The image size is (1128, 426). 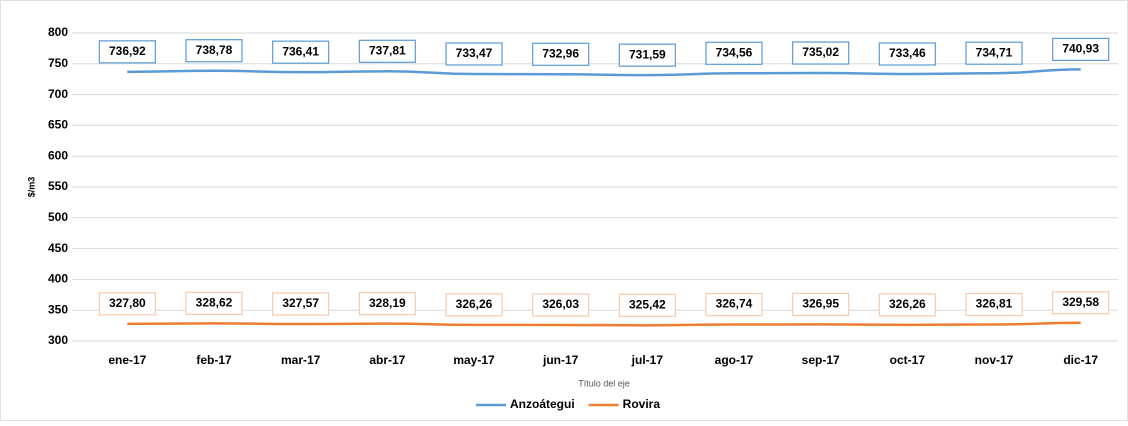 I want to click on data-label: 328,19, so click(x=387, y=303).